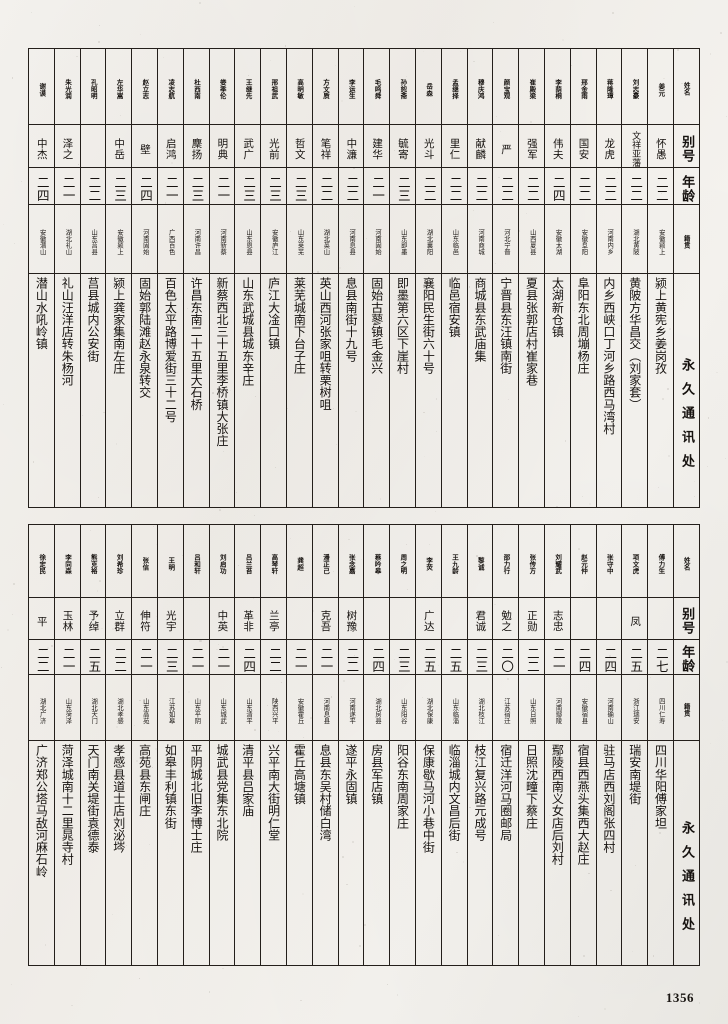 The height and width of the screenshot is (1024, 728). What do you see at coordinates (428, 564) in the screenshot?
I see `cell-name-text: 李荧` at bounding box center [428, 564].